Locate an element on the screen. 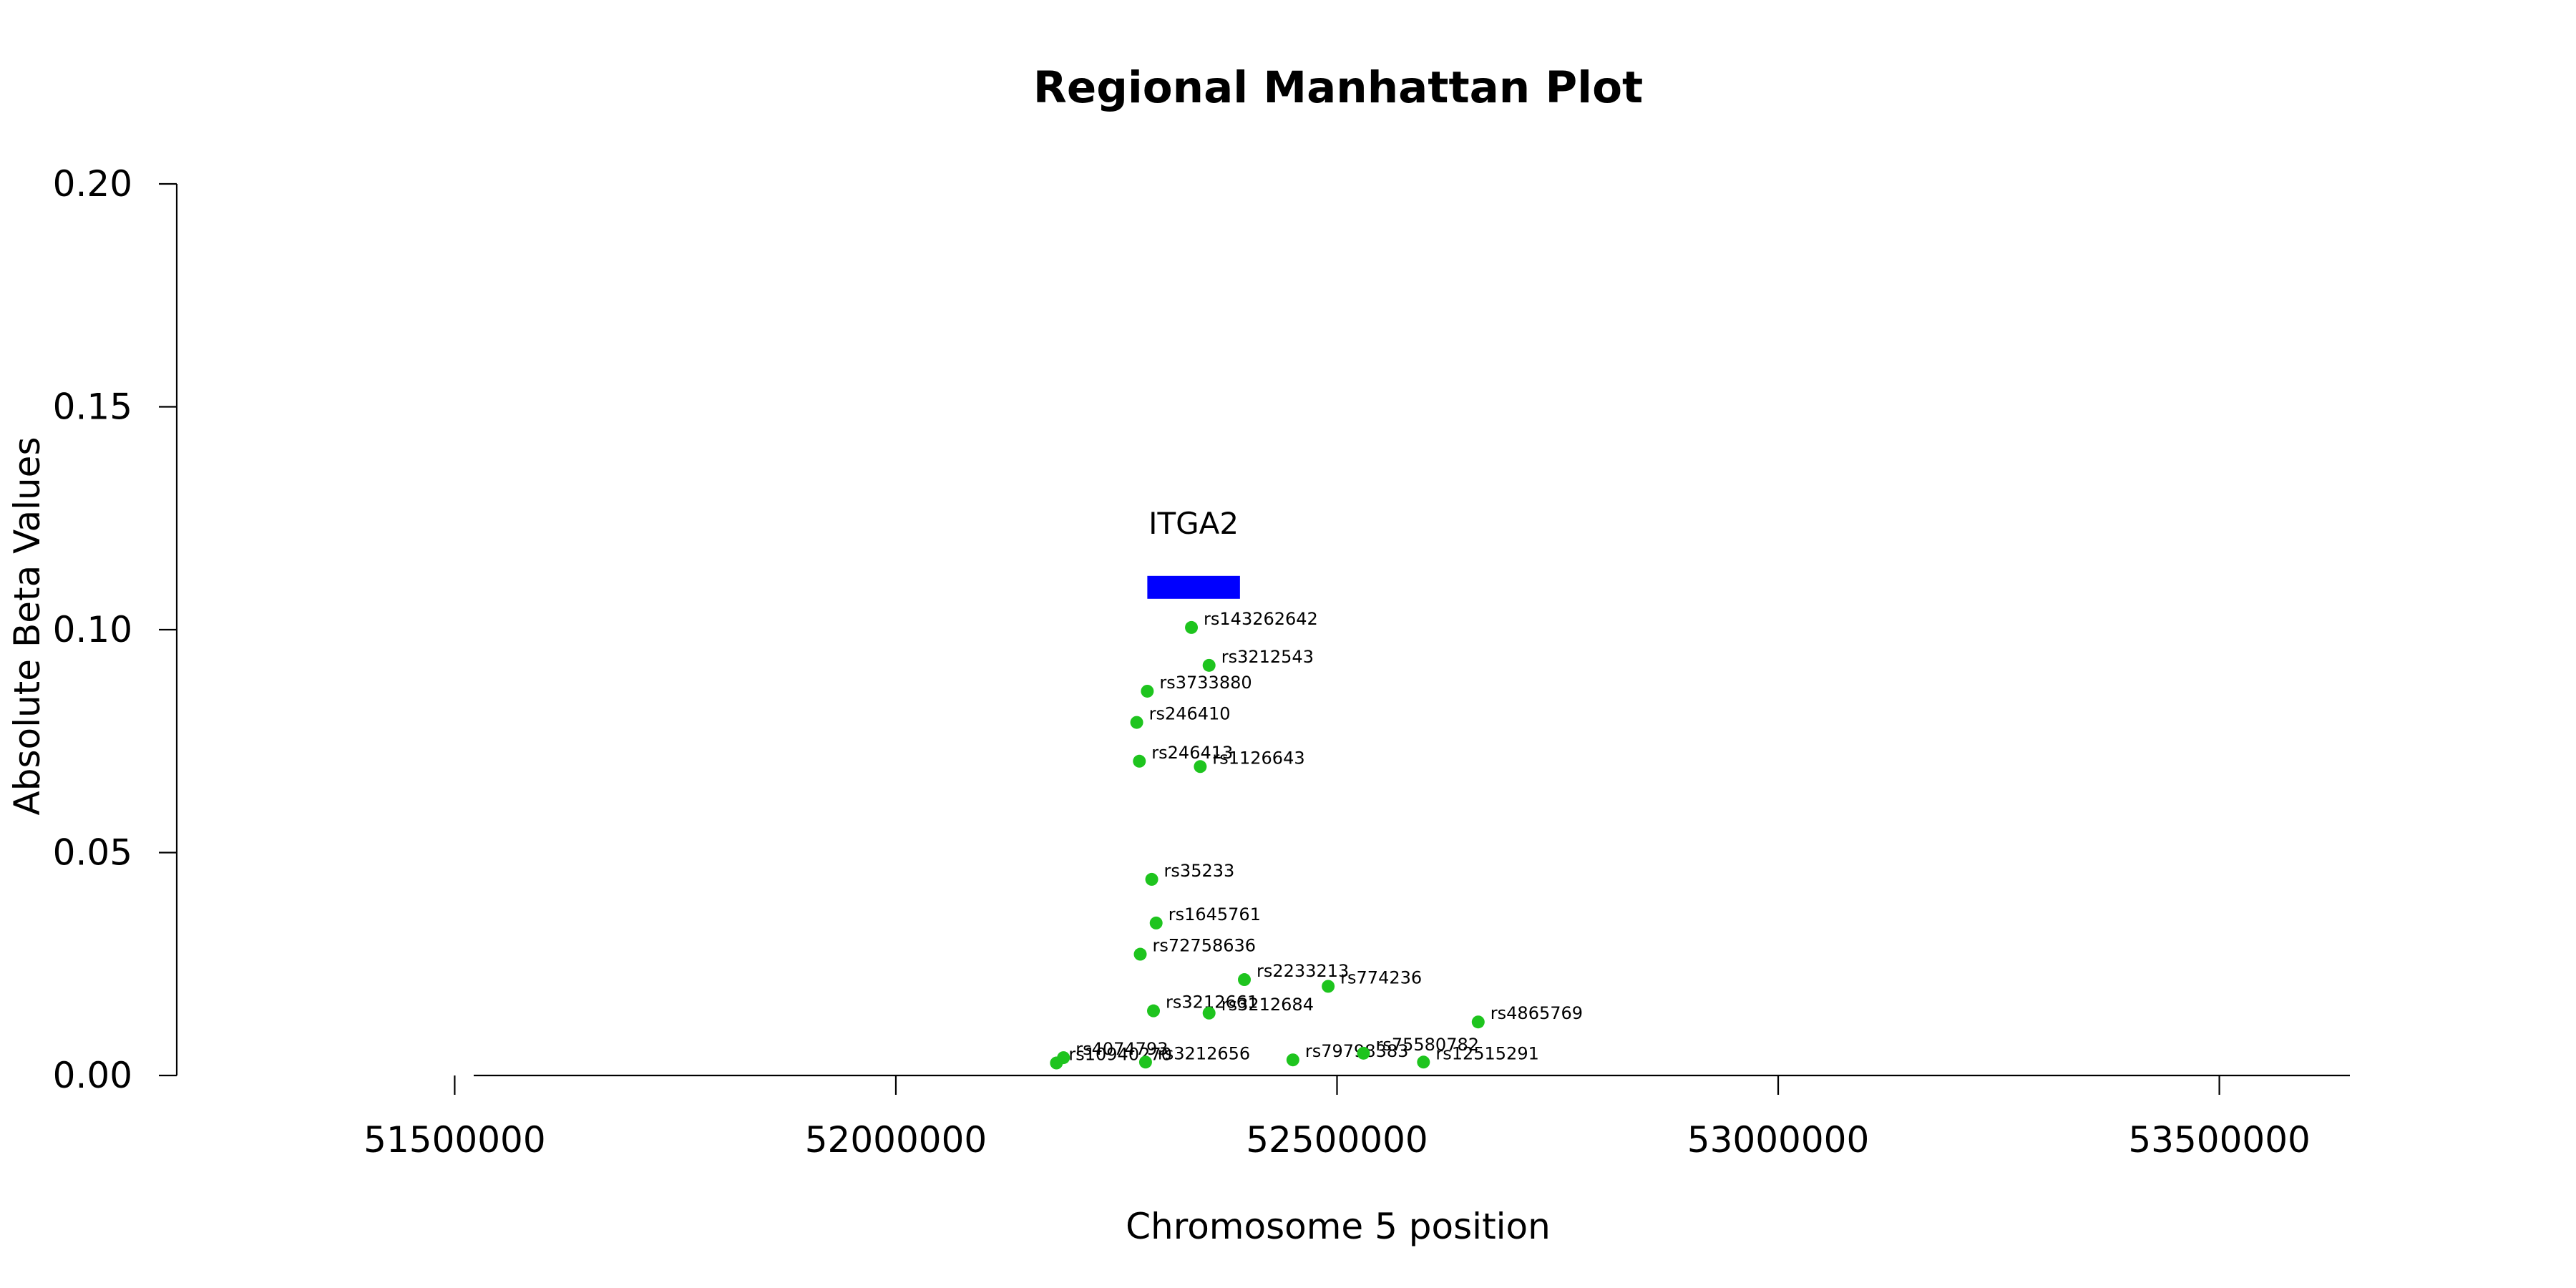 The width and height of the screenshot is (2576, 1288). y-tick-label-3: 0.15 is located at coordinates (92, 407).